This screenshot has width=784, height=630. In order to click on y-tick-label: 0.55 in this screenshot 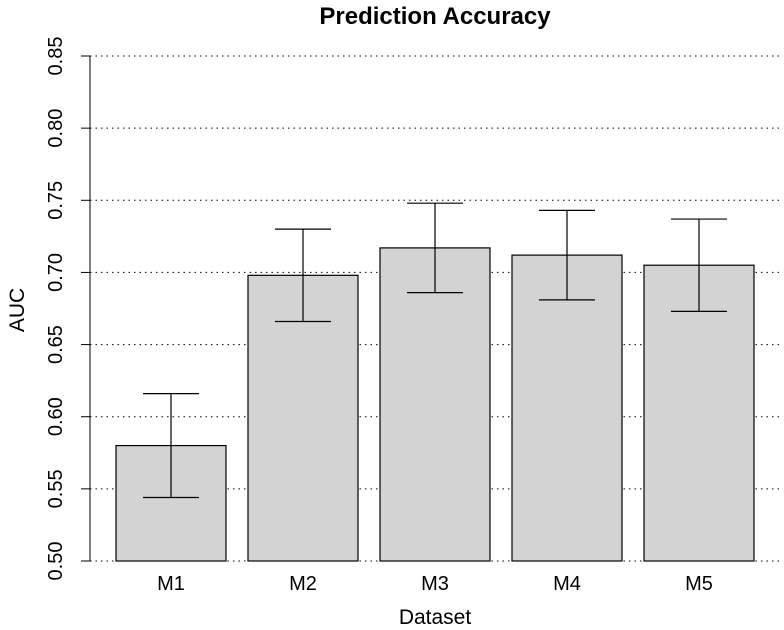, I will do `click(56, 488)`.